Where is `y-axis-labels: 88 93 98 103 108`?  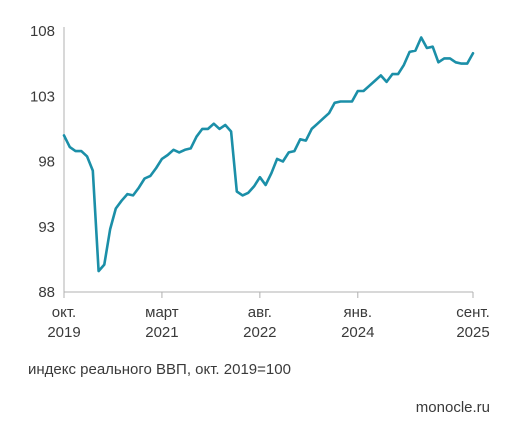 y-axis-labels: 88 93 98 103 108 is located at coordinates (42, 162).